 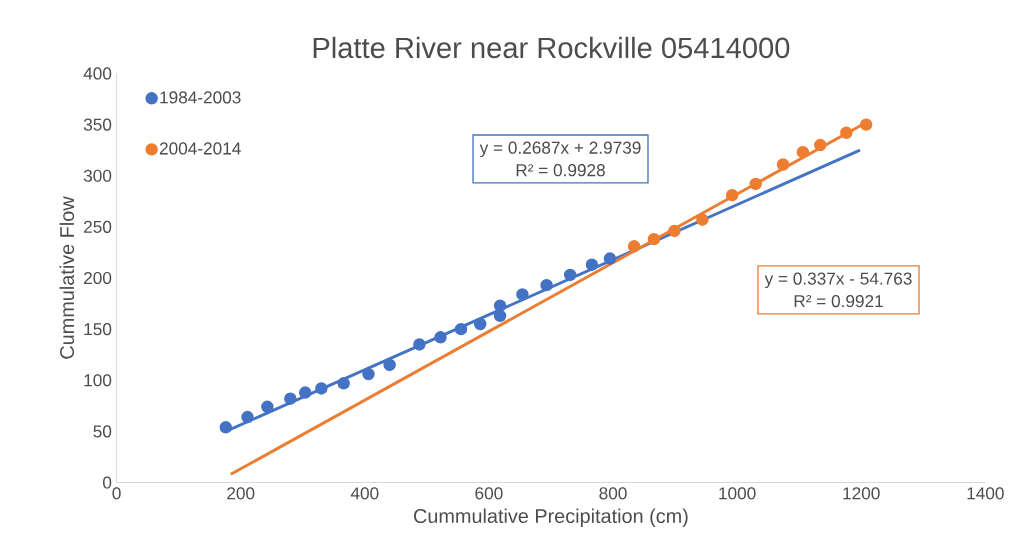 What do you see at coordinates (98, 380) in the screenshot?
I see `y-tick-label: 100` at bounding box center [98, 380].